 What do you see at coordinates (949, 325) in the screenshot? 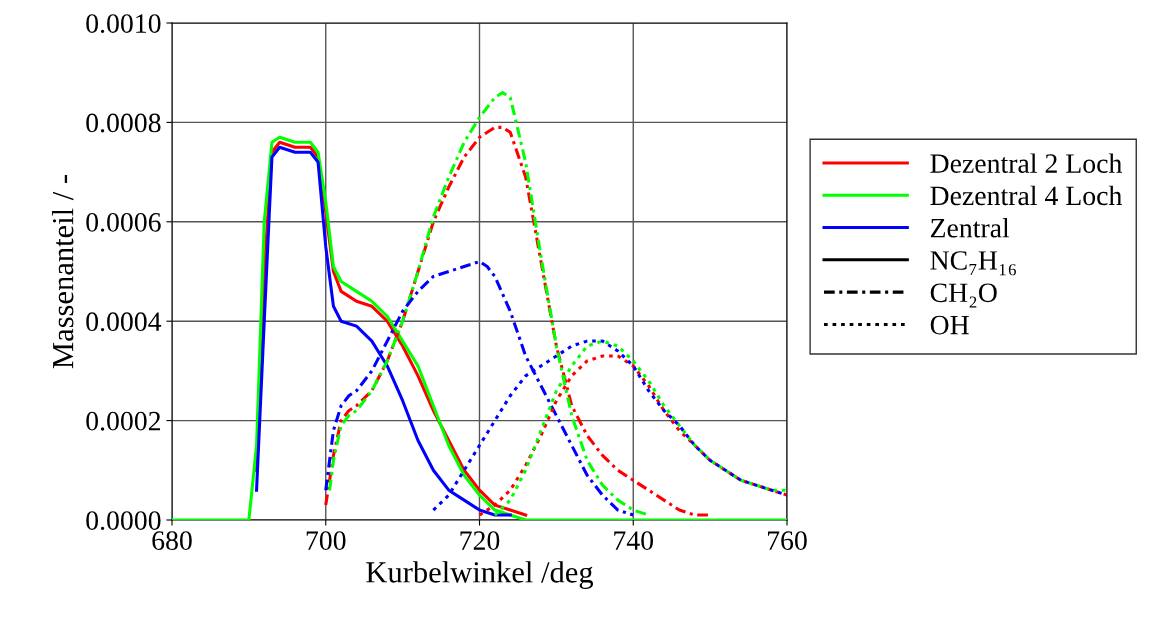
I see `legend-label: OH` at bounding box center [949, 325].